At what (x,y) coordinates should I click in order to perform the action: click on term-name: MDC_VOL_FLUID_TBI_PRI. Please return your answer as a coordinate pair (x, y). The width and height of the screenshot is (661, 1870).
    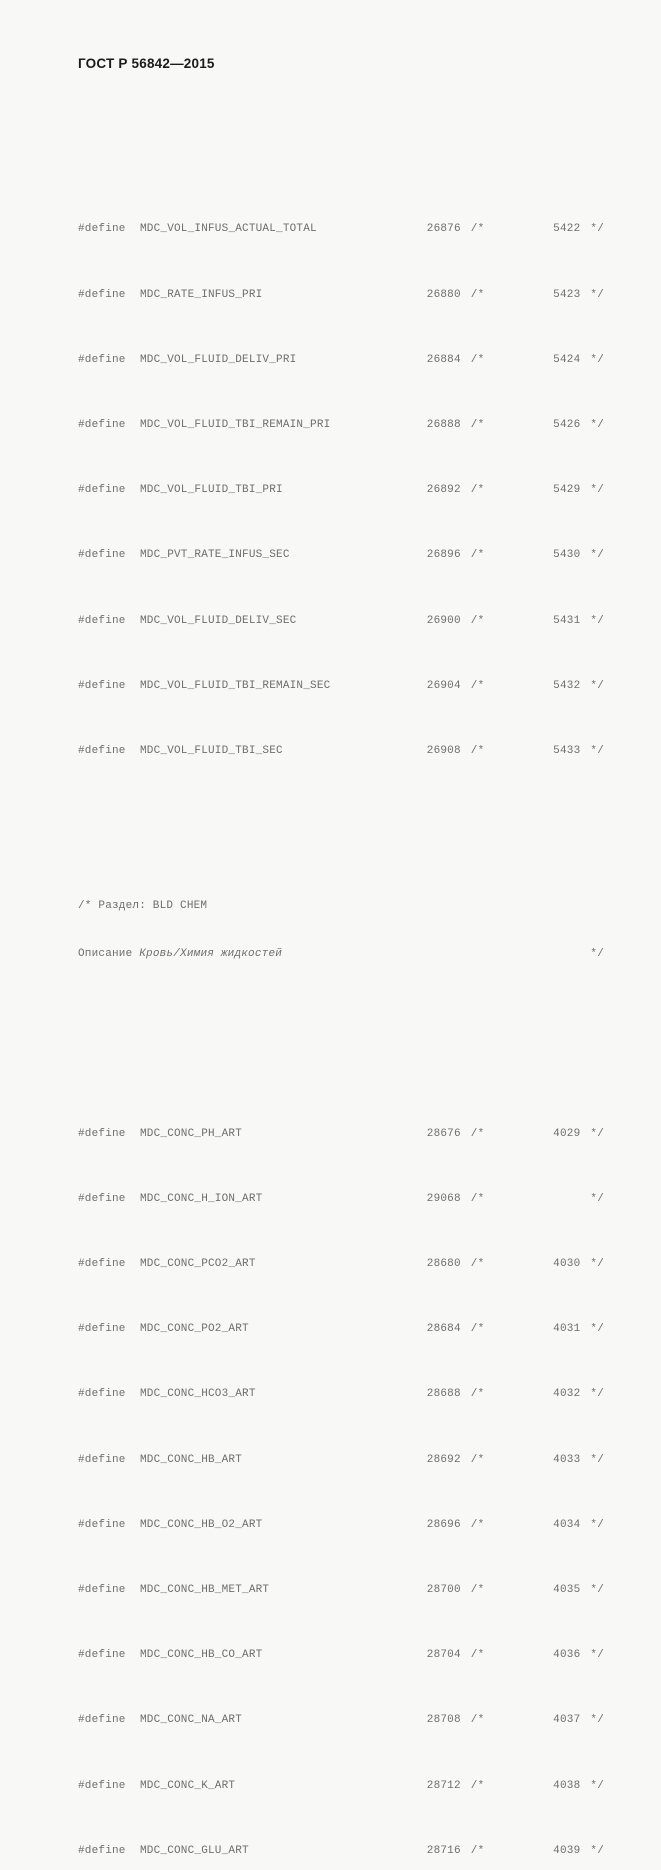
    Looking at the image, I should click on (211, 490).